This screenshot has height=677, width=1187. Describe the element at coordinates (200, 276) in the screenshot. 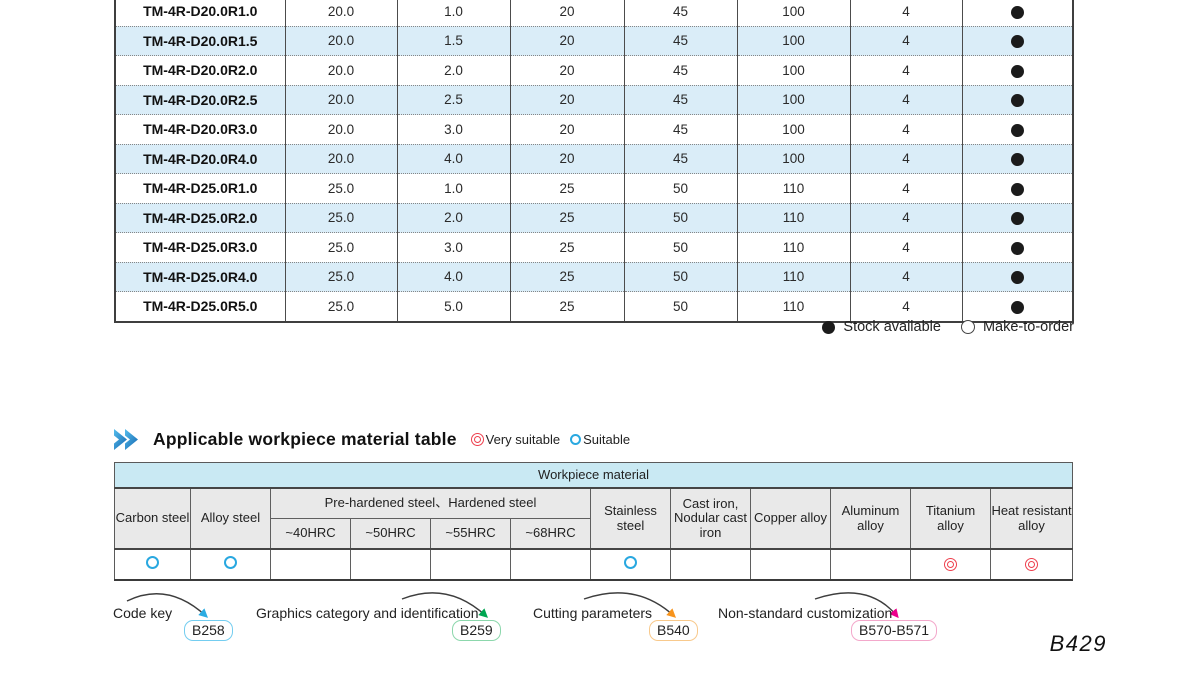

I see `model-cell: TM-4R-D25.0R4.0` at that location.